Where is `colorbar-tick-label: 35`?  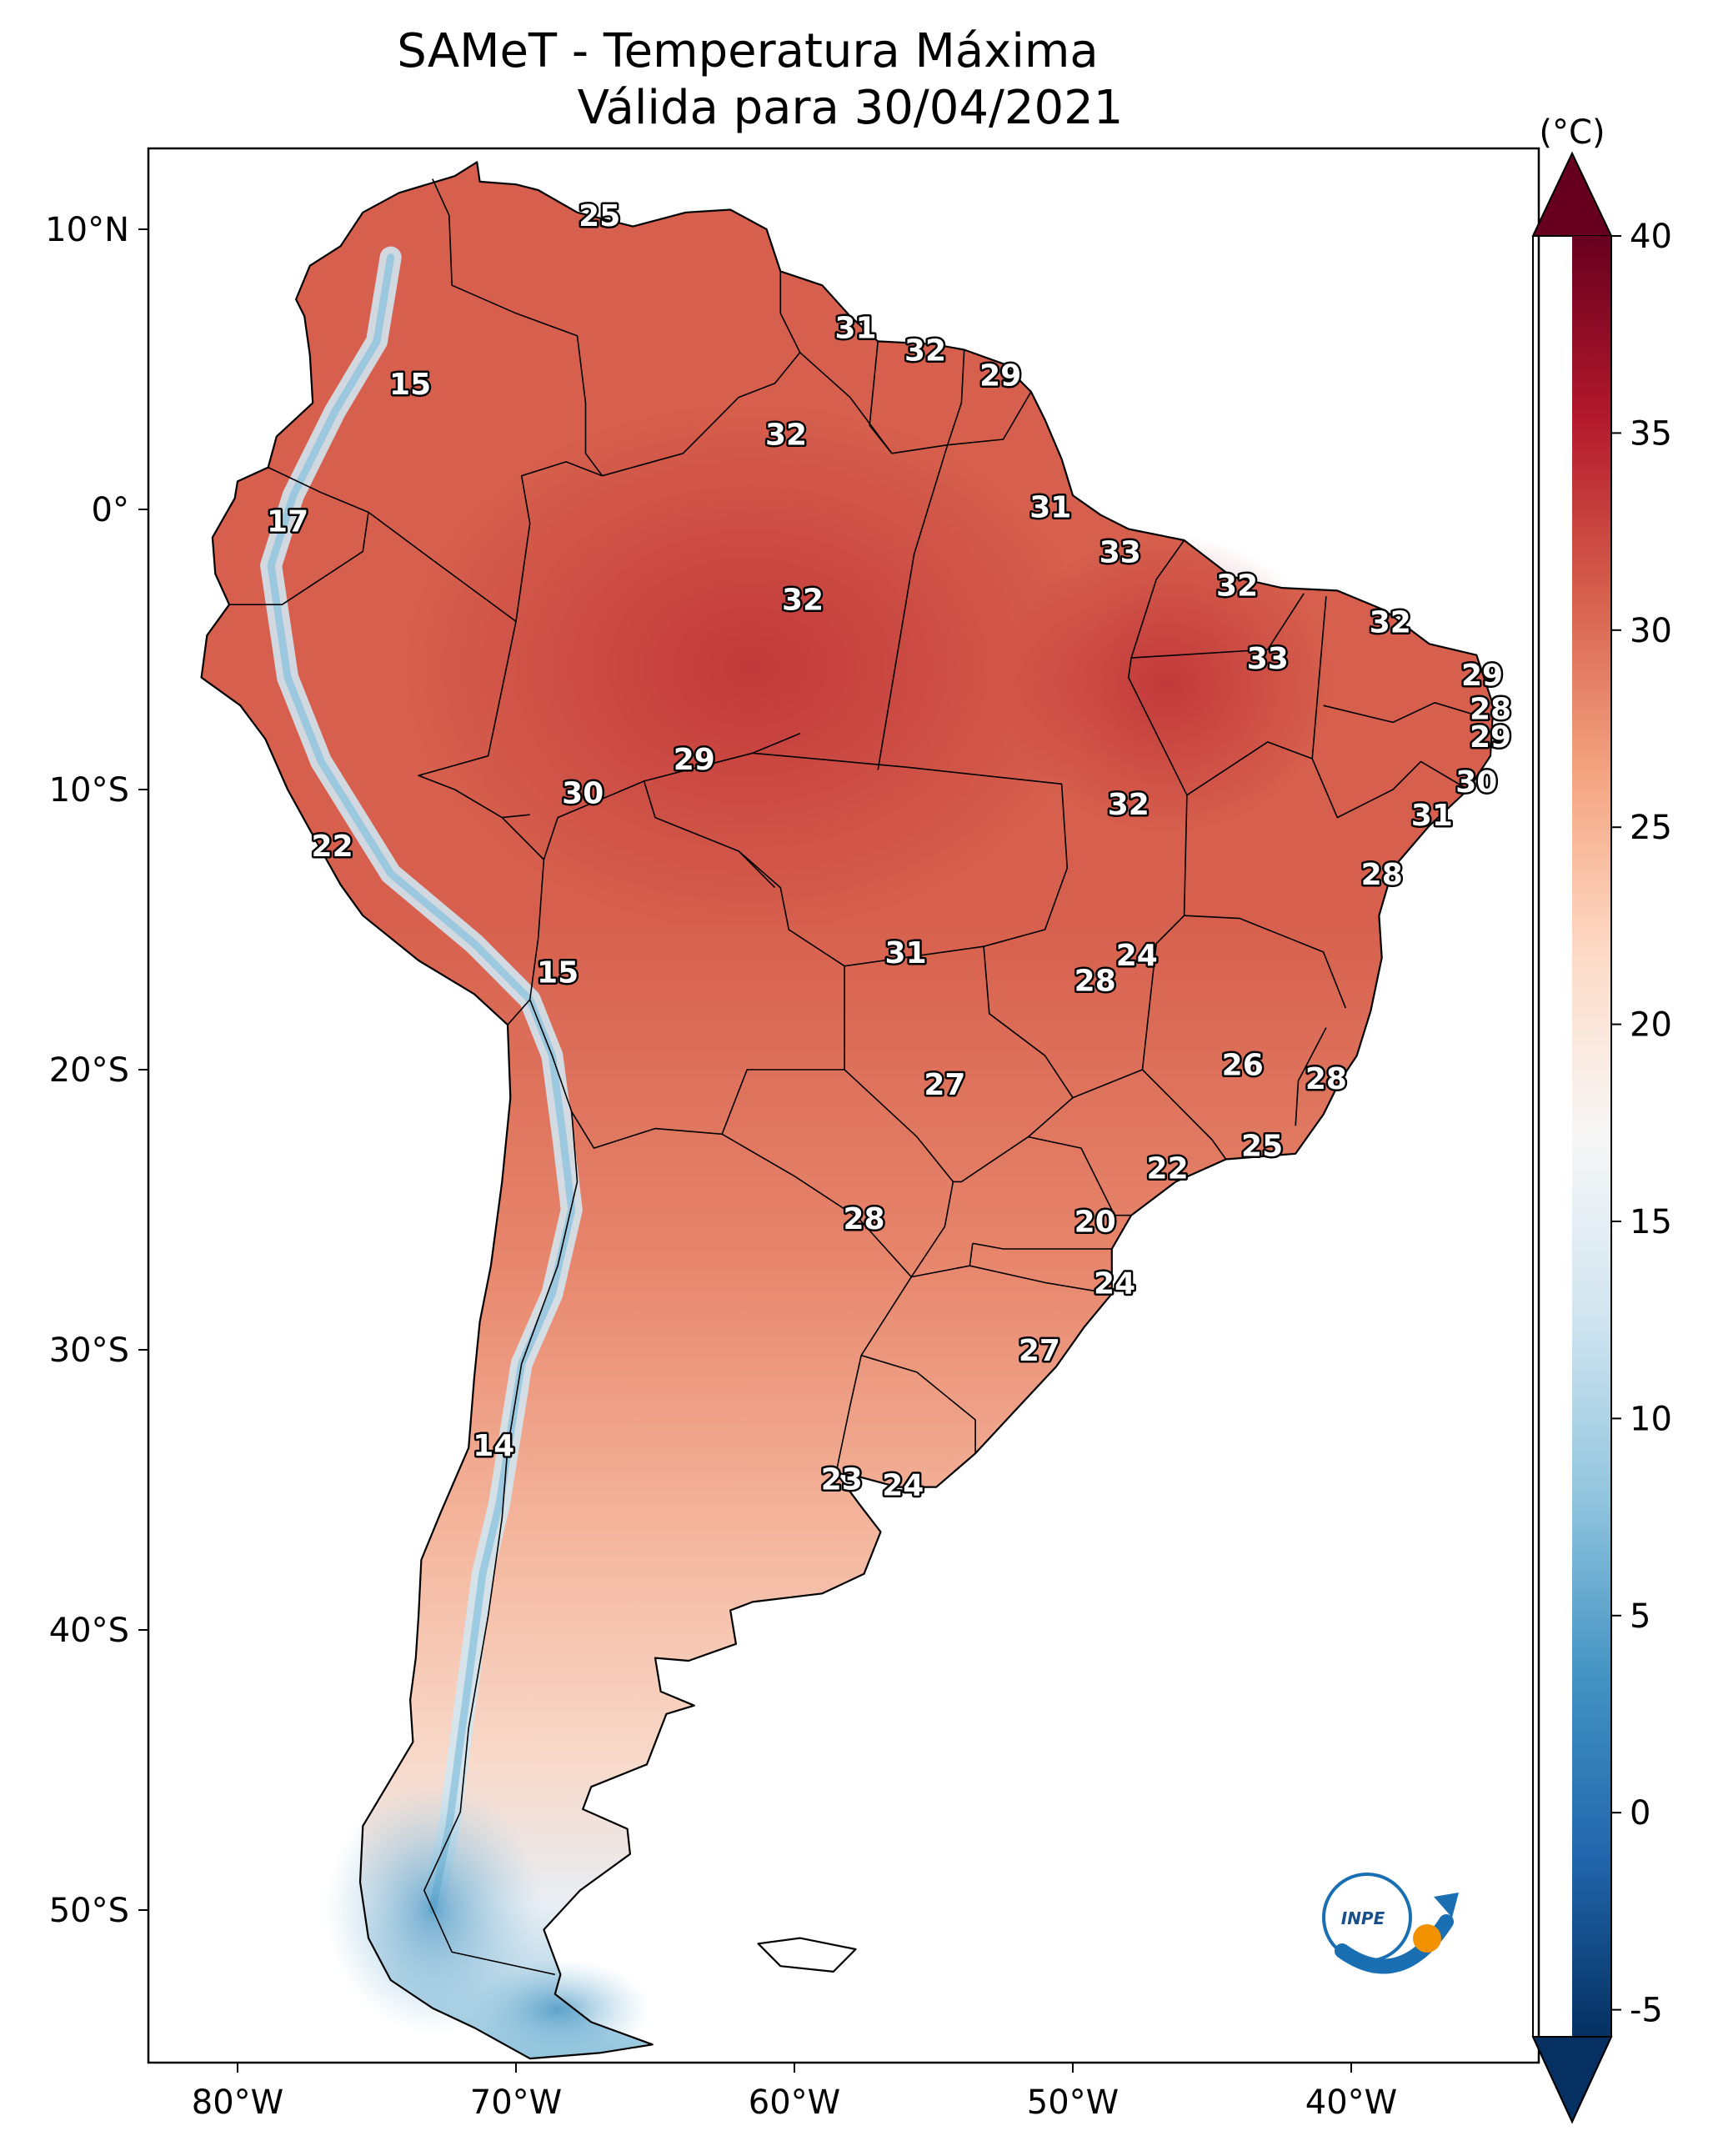
colorbar-tick-label: 35 is located at coordinates (1651, 433).